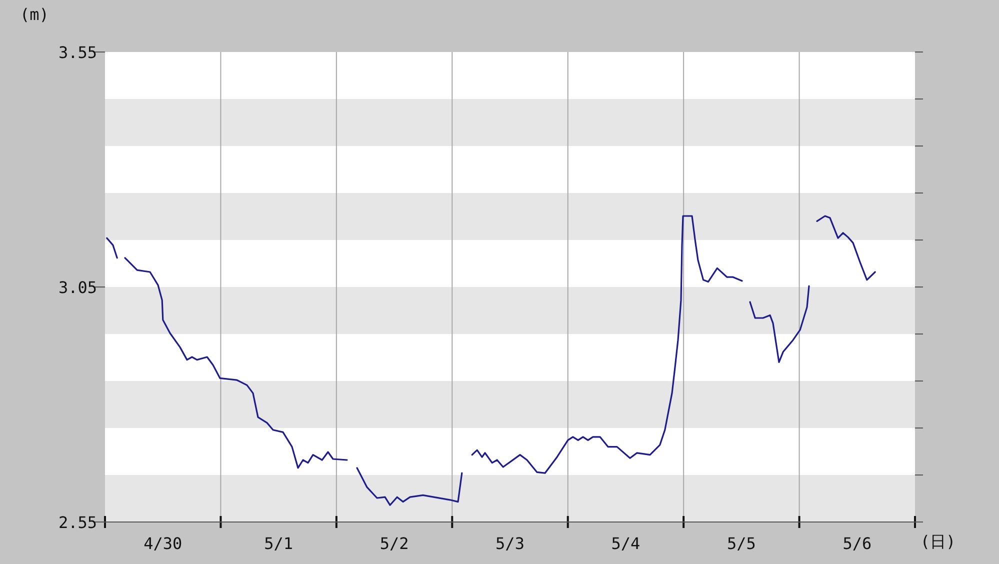  Describe the element at coordinates (741, 543) in the screenshot. I see `x-tick-label: 5/5` at that location.